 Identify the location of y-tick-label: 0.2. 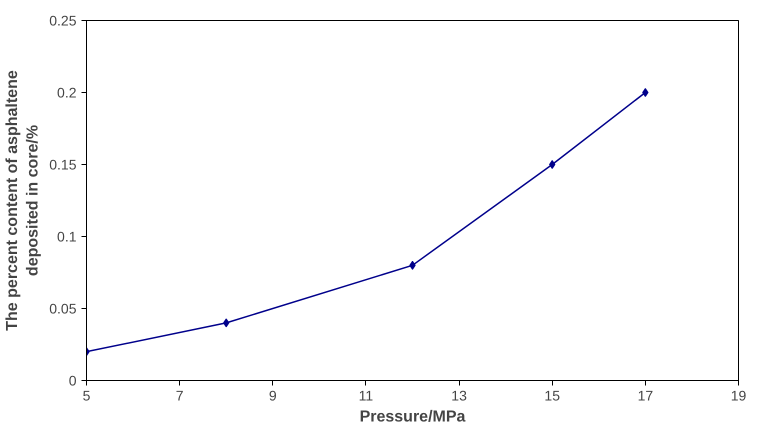
(67, 92).